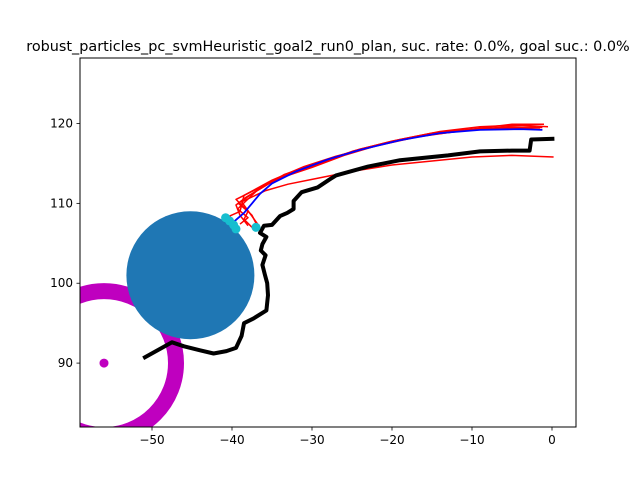 This screenshot has width=640, height=480. What do you see at coordinates (231, 440) in the screenshot?
I see `x-tick-label: −40` at bounding box center [231, 440].